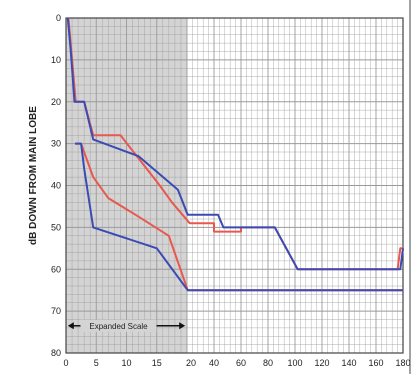  What do you see at coordinates (126, 363) in the screenshot?
I see `x-tick-label: 10` at bounding box center [126, 363].